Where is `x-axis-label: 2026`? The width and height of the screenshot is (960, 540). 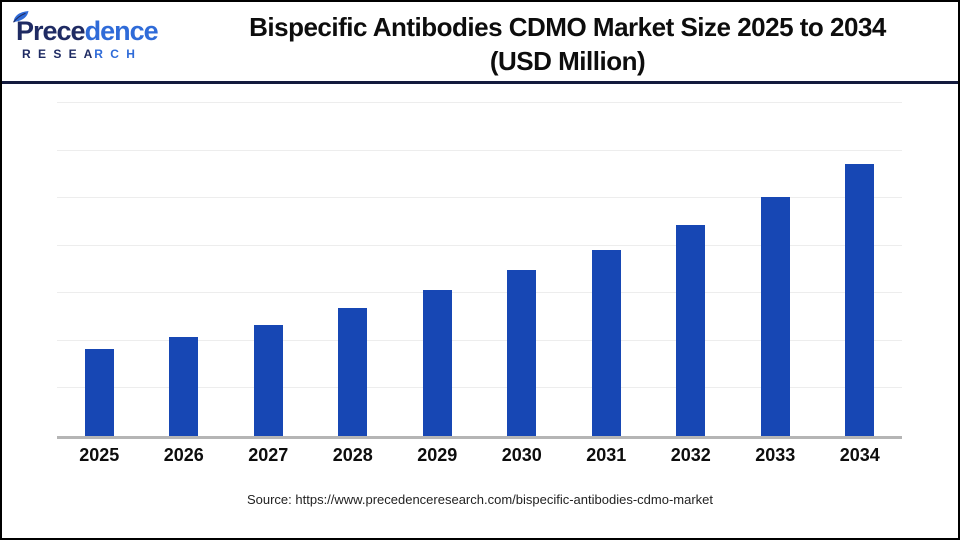
x-axis-label: 2026 is located at coordinates (183, 455).